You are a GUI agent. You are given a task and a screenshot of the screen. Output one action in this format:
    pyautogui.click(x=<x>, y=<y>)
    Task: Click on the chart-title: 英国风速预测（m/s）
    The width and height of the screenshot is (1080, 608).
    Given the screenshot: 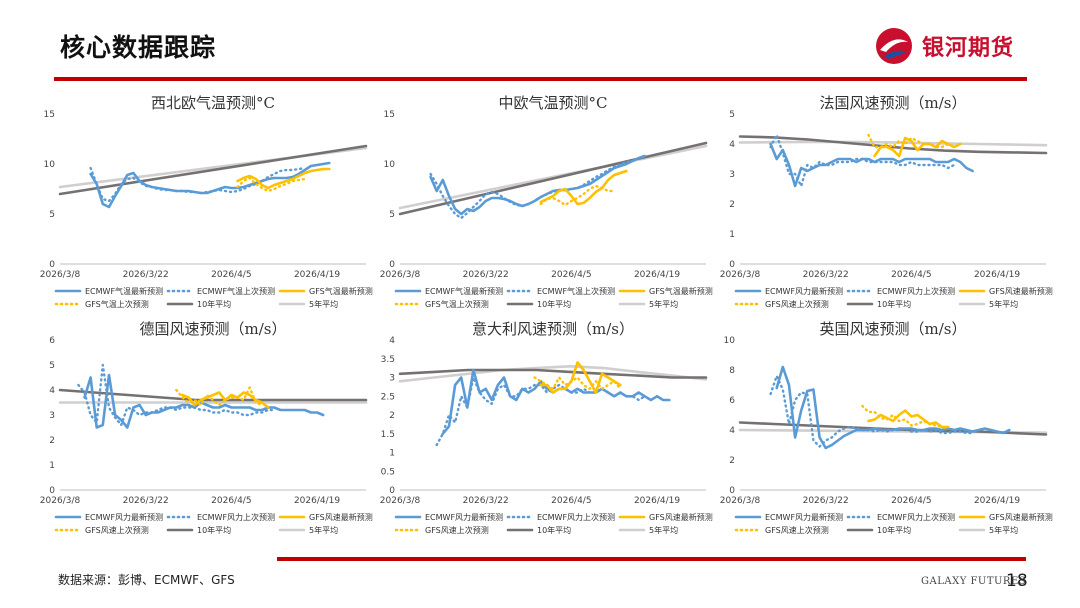 What is the action you would take?
    pyautogui.click(x=893, y=329)
    